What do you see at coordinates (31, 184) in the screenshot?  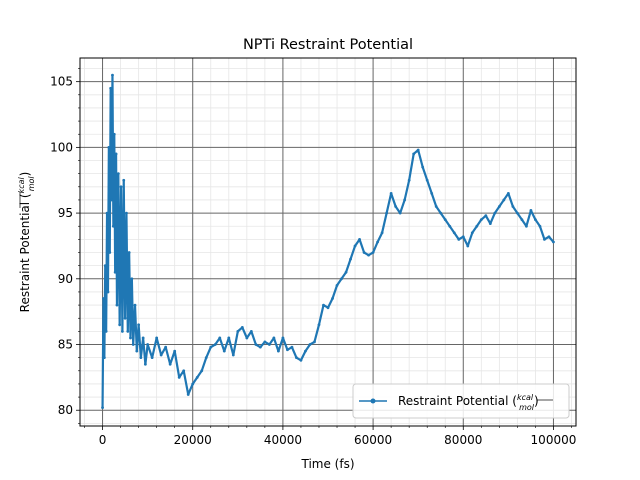 I see `y-axis-label-unit-den: mol` at bounding box center [31, 184].